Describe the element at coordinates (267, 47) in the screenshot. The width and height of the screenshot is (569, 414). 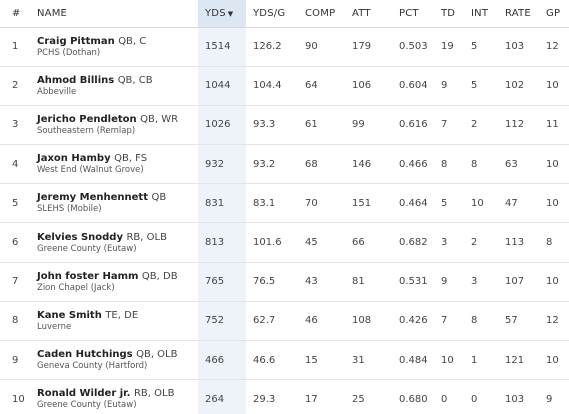
I see `yds-g-cell: 126.2` at that location.